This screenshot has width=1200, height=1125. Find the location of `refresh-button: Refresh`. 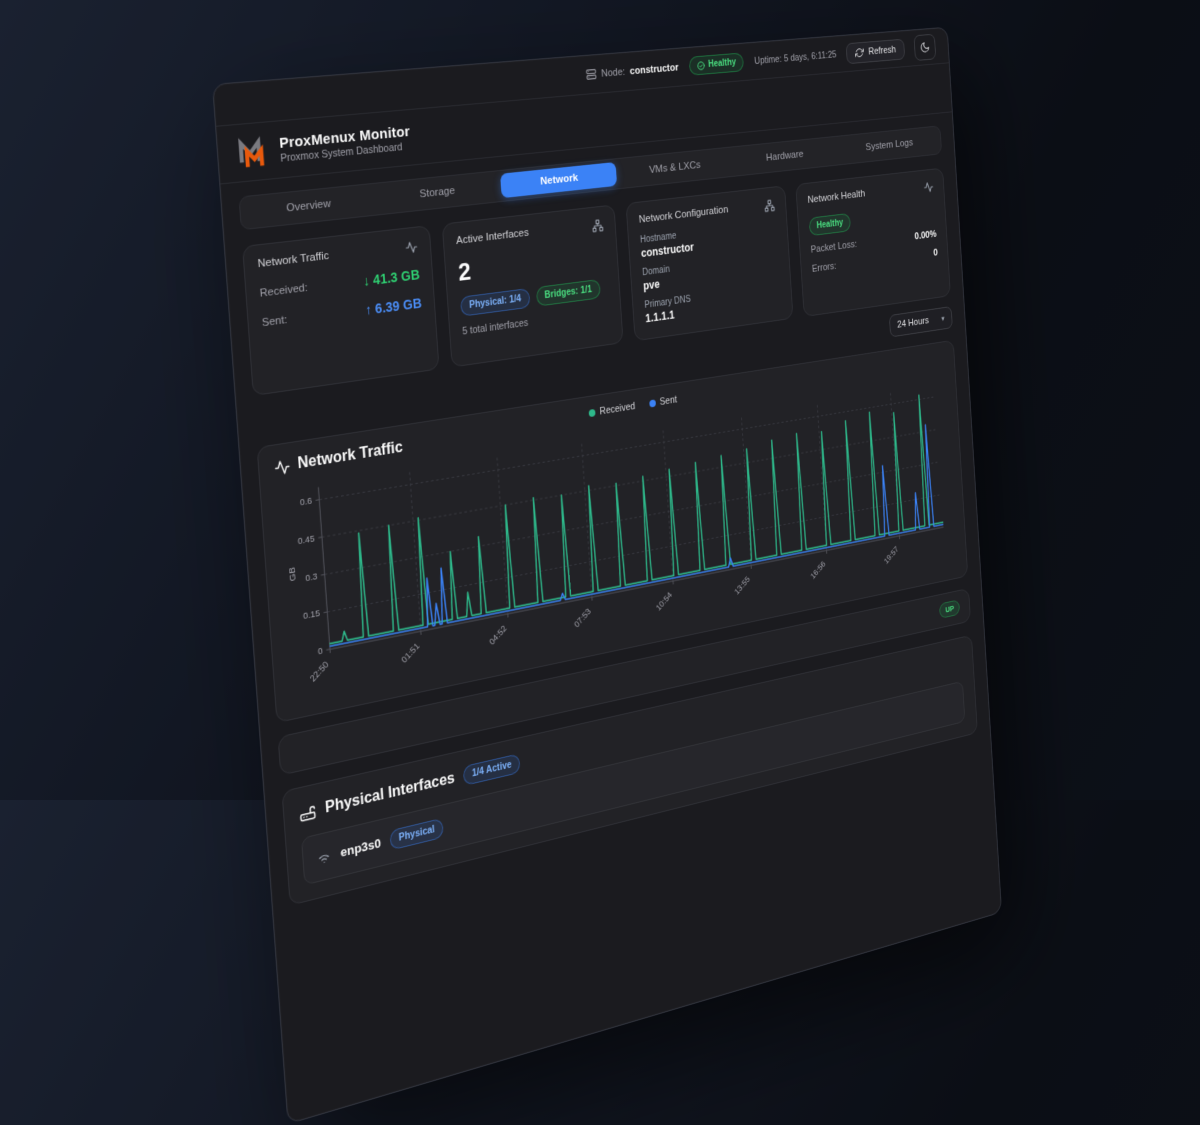

refresh-button: Refresh is located at coordinates (875, 50).